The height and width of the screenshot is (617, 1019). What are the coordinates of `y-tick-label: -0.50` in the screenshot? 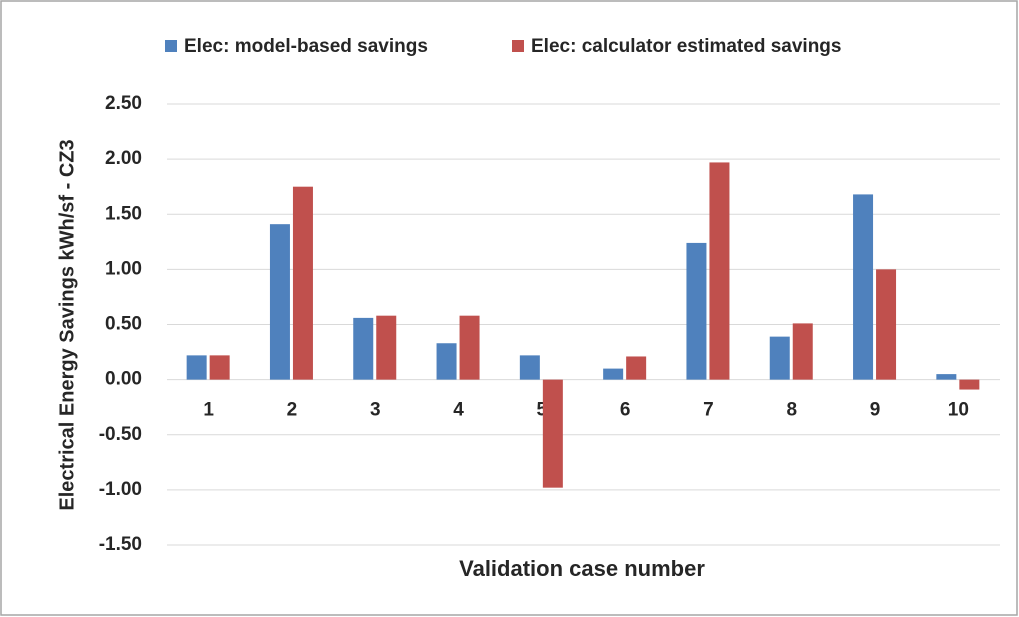 It's located at (120, 434).